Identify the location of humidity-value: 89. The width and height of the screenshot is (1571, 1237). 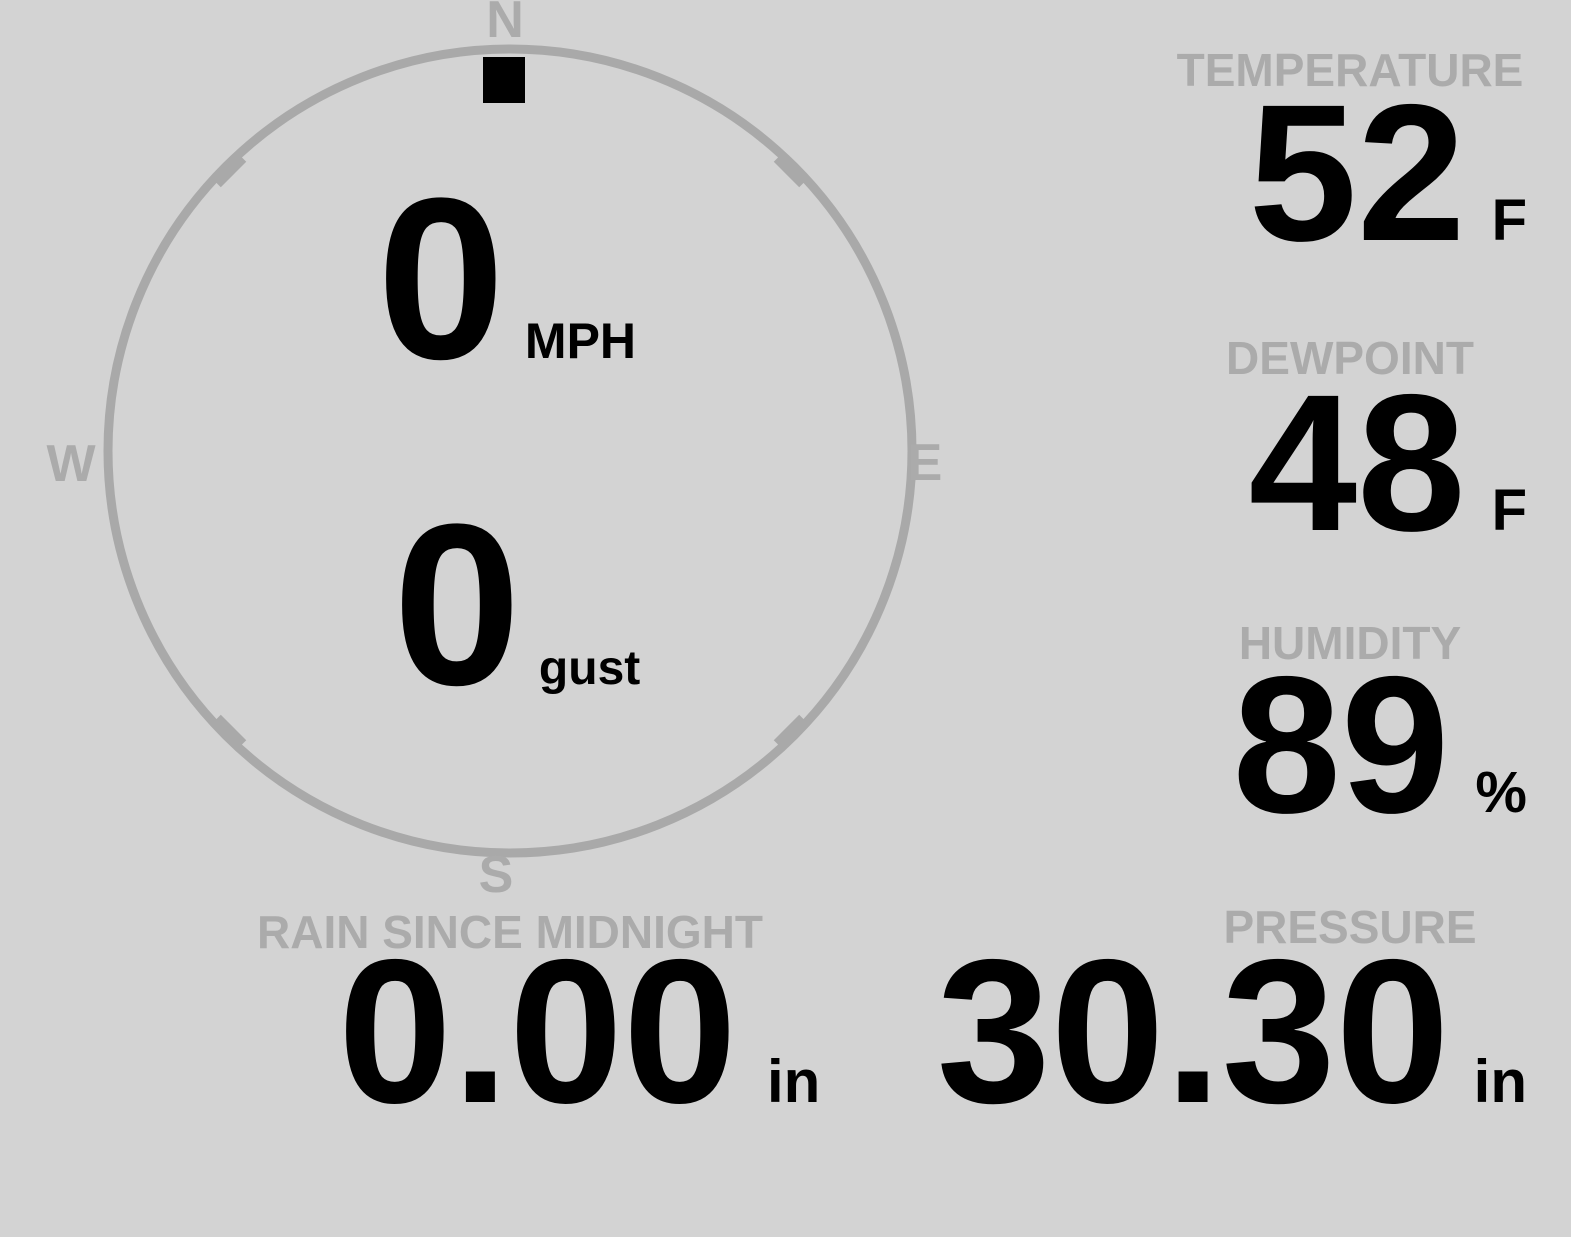
(1341, 745).